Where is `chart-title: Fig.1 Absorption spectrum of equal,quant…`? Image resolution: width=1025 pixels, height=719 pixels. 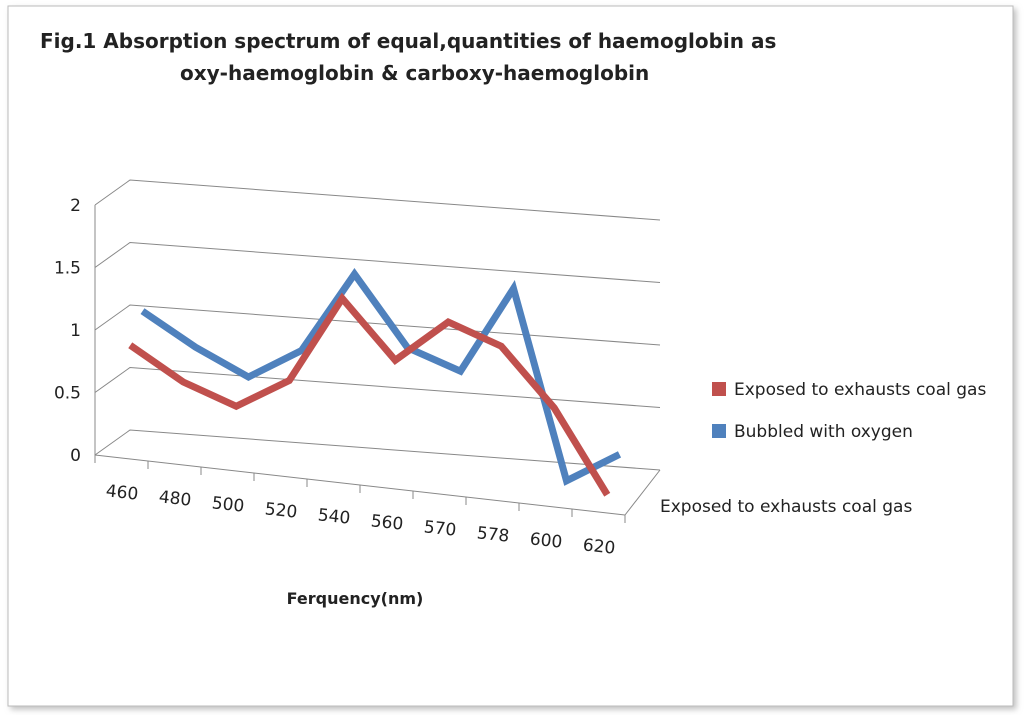 chart-title: Fig.1 Absorption spectrum of equal,quant… is located at coordinates (408, 41).